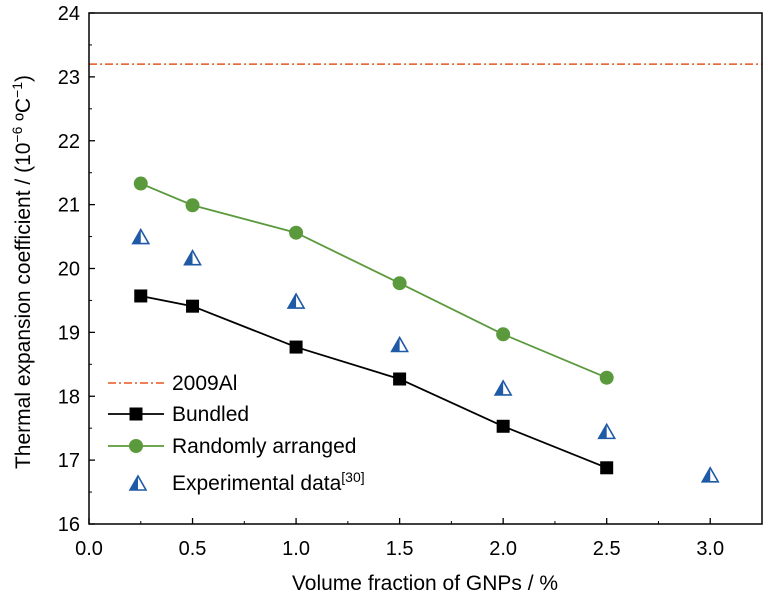 The image size is (768, 602). I want to click on legend-label-text: Randomly arranged, so click(264, 446).